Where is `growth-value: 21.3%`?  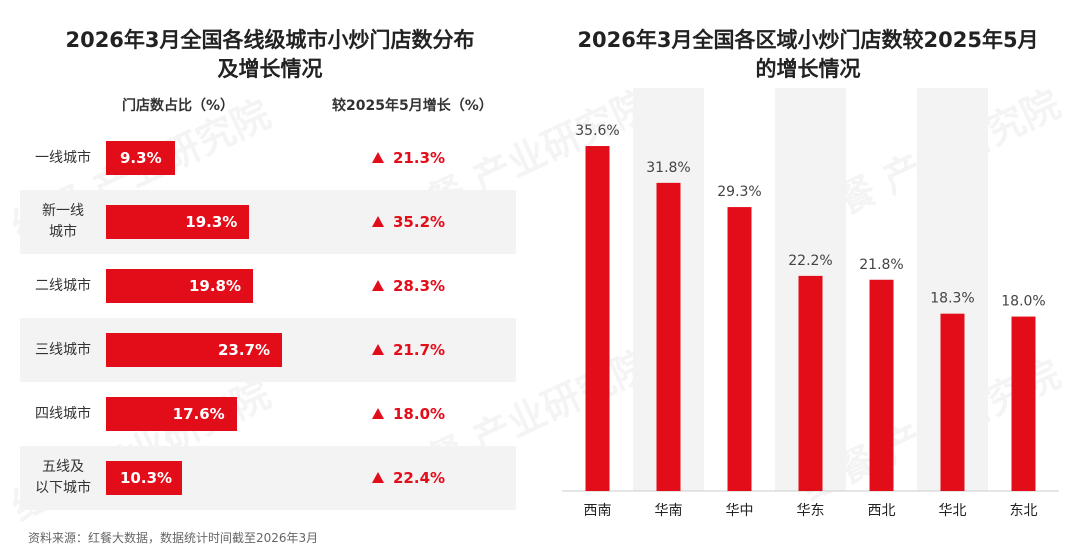
growth-value: 21.3% is located at coordinates (408, 158).